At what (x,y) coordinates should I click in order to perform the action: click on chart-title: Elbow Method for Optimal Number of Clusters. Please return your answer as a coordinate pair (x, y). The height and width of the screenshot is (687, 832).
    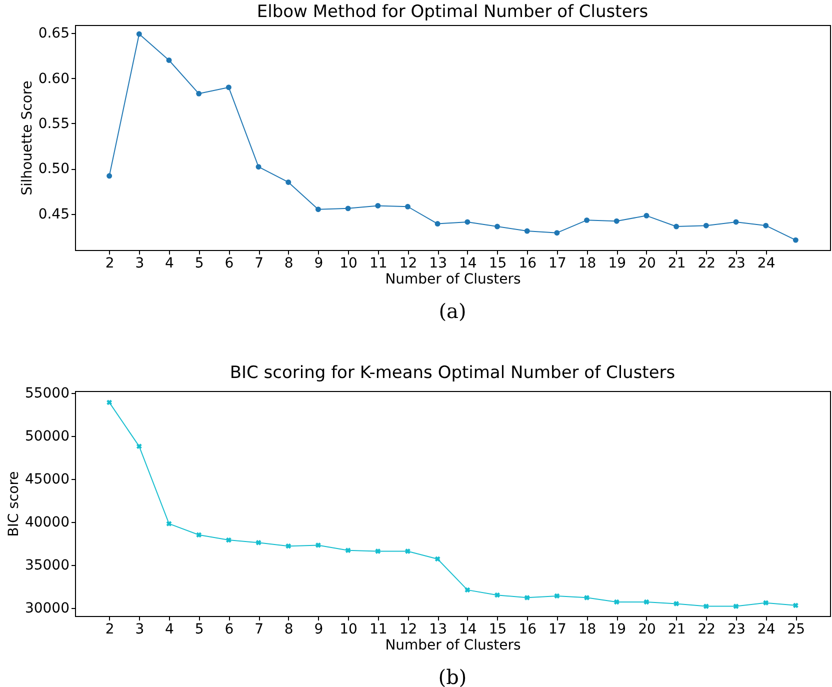
    Looking at the image, I should click on (452, 12).